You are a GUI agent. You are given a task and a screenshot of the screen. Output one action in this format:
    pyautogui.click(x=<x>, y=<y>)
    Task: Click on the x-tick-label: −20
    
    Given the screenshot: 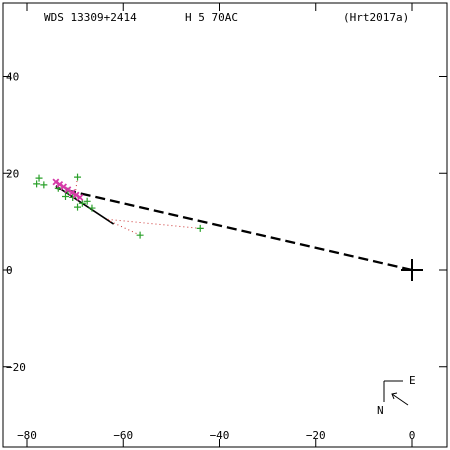 What is the action you would take?
    pyautogui.click(x=316, y=435)
    